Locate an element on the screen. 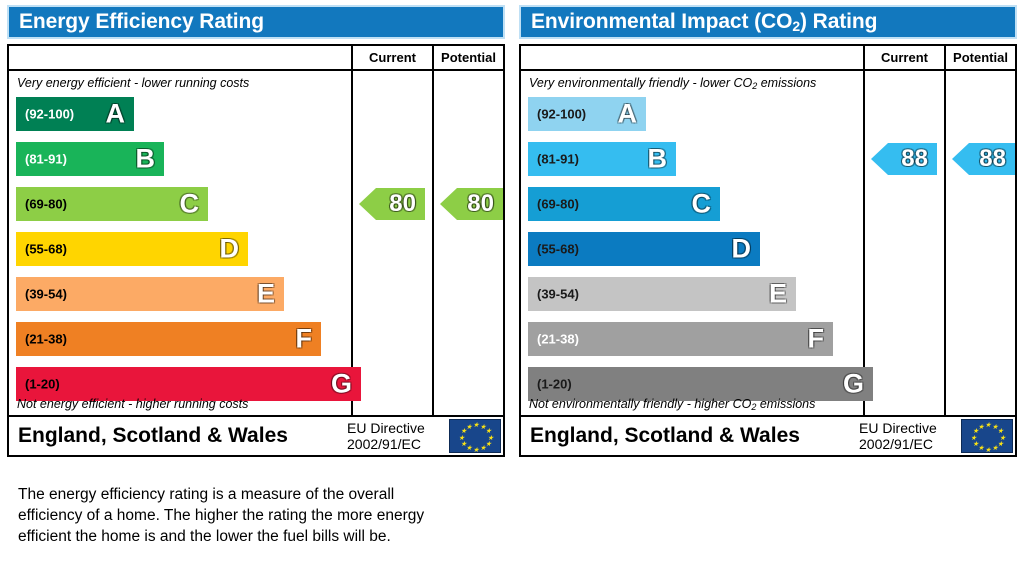 The width and height of the screenshot is (1024, 573). footer-region-label: England, Scotland & Wales is located at coordinates (665, 435).